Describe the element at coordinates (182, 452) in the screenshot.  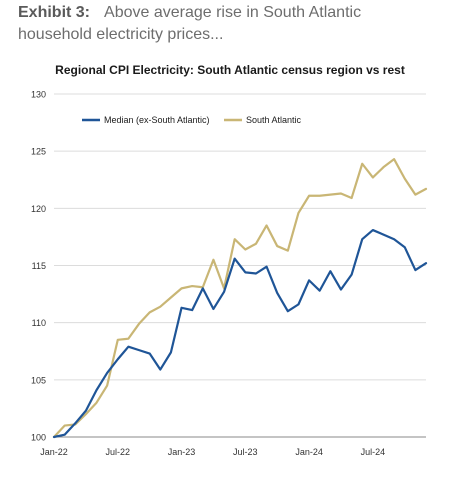
I see `x-tick-label: Jan-23` at that location.